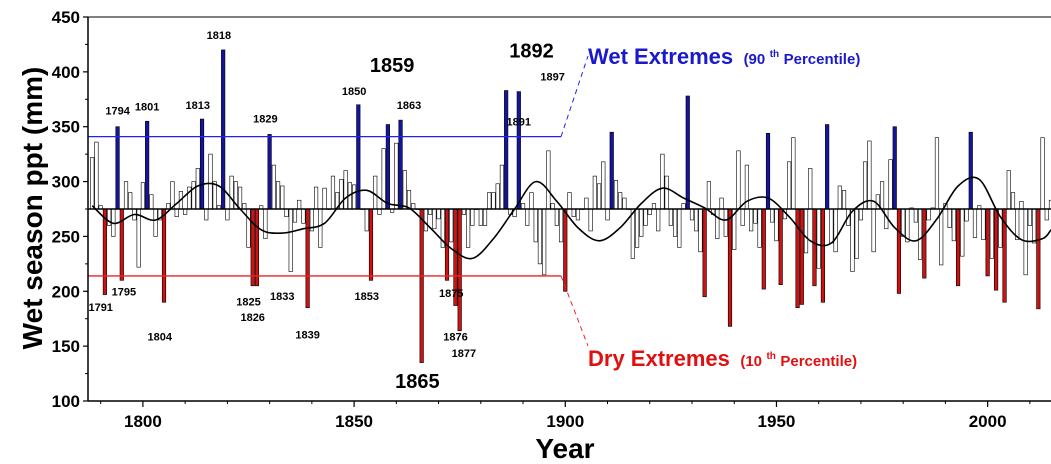 This screenshot has height=464, width=1051. Describe the element at coordinates (670, 217) in the screenshot. I see `bar-1925` at that location.